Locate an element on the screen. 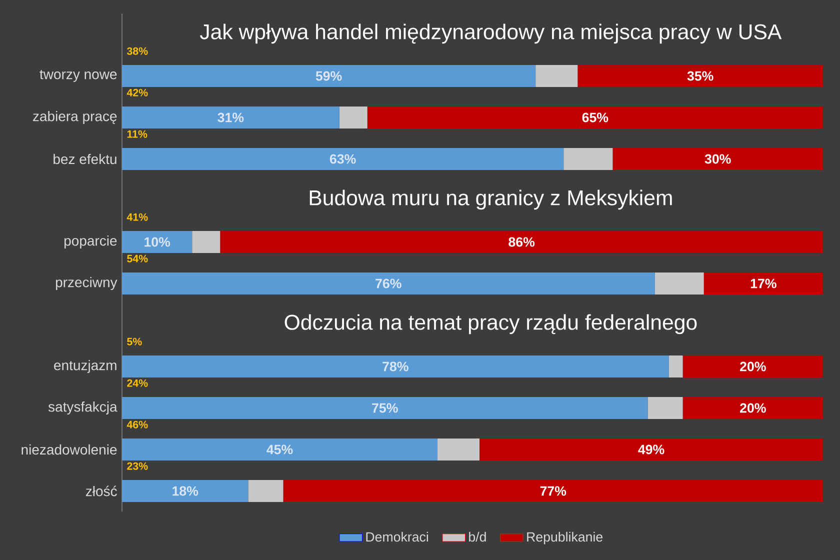 Image resolution: width=840 pixels, height=560 pixels. chart-title: Budowa muru na granicy z Meksykiem is located at coordinates (491, 200).